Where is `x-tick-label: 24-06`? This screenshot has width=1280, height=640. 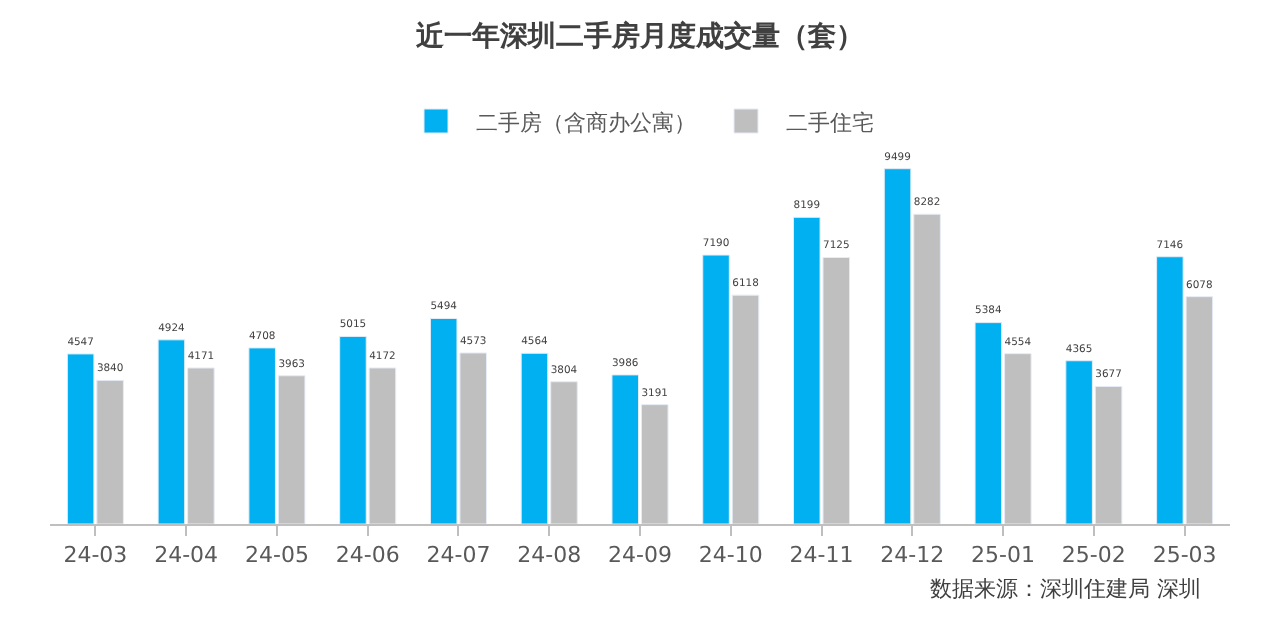 x-tick-label: 24-06 is located at coordinates (367, 555).